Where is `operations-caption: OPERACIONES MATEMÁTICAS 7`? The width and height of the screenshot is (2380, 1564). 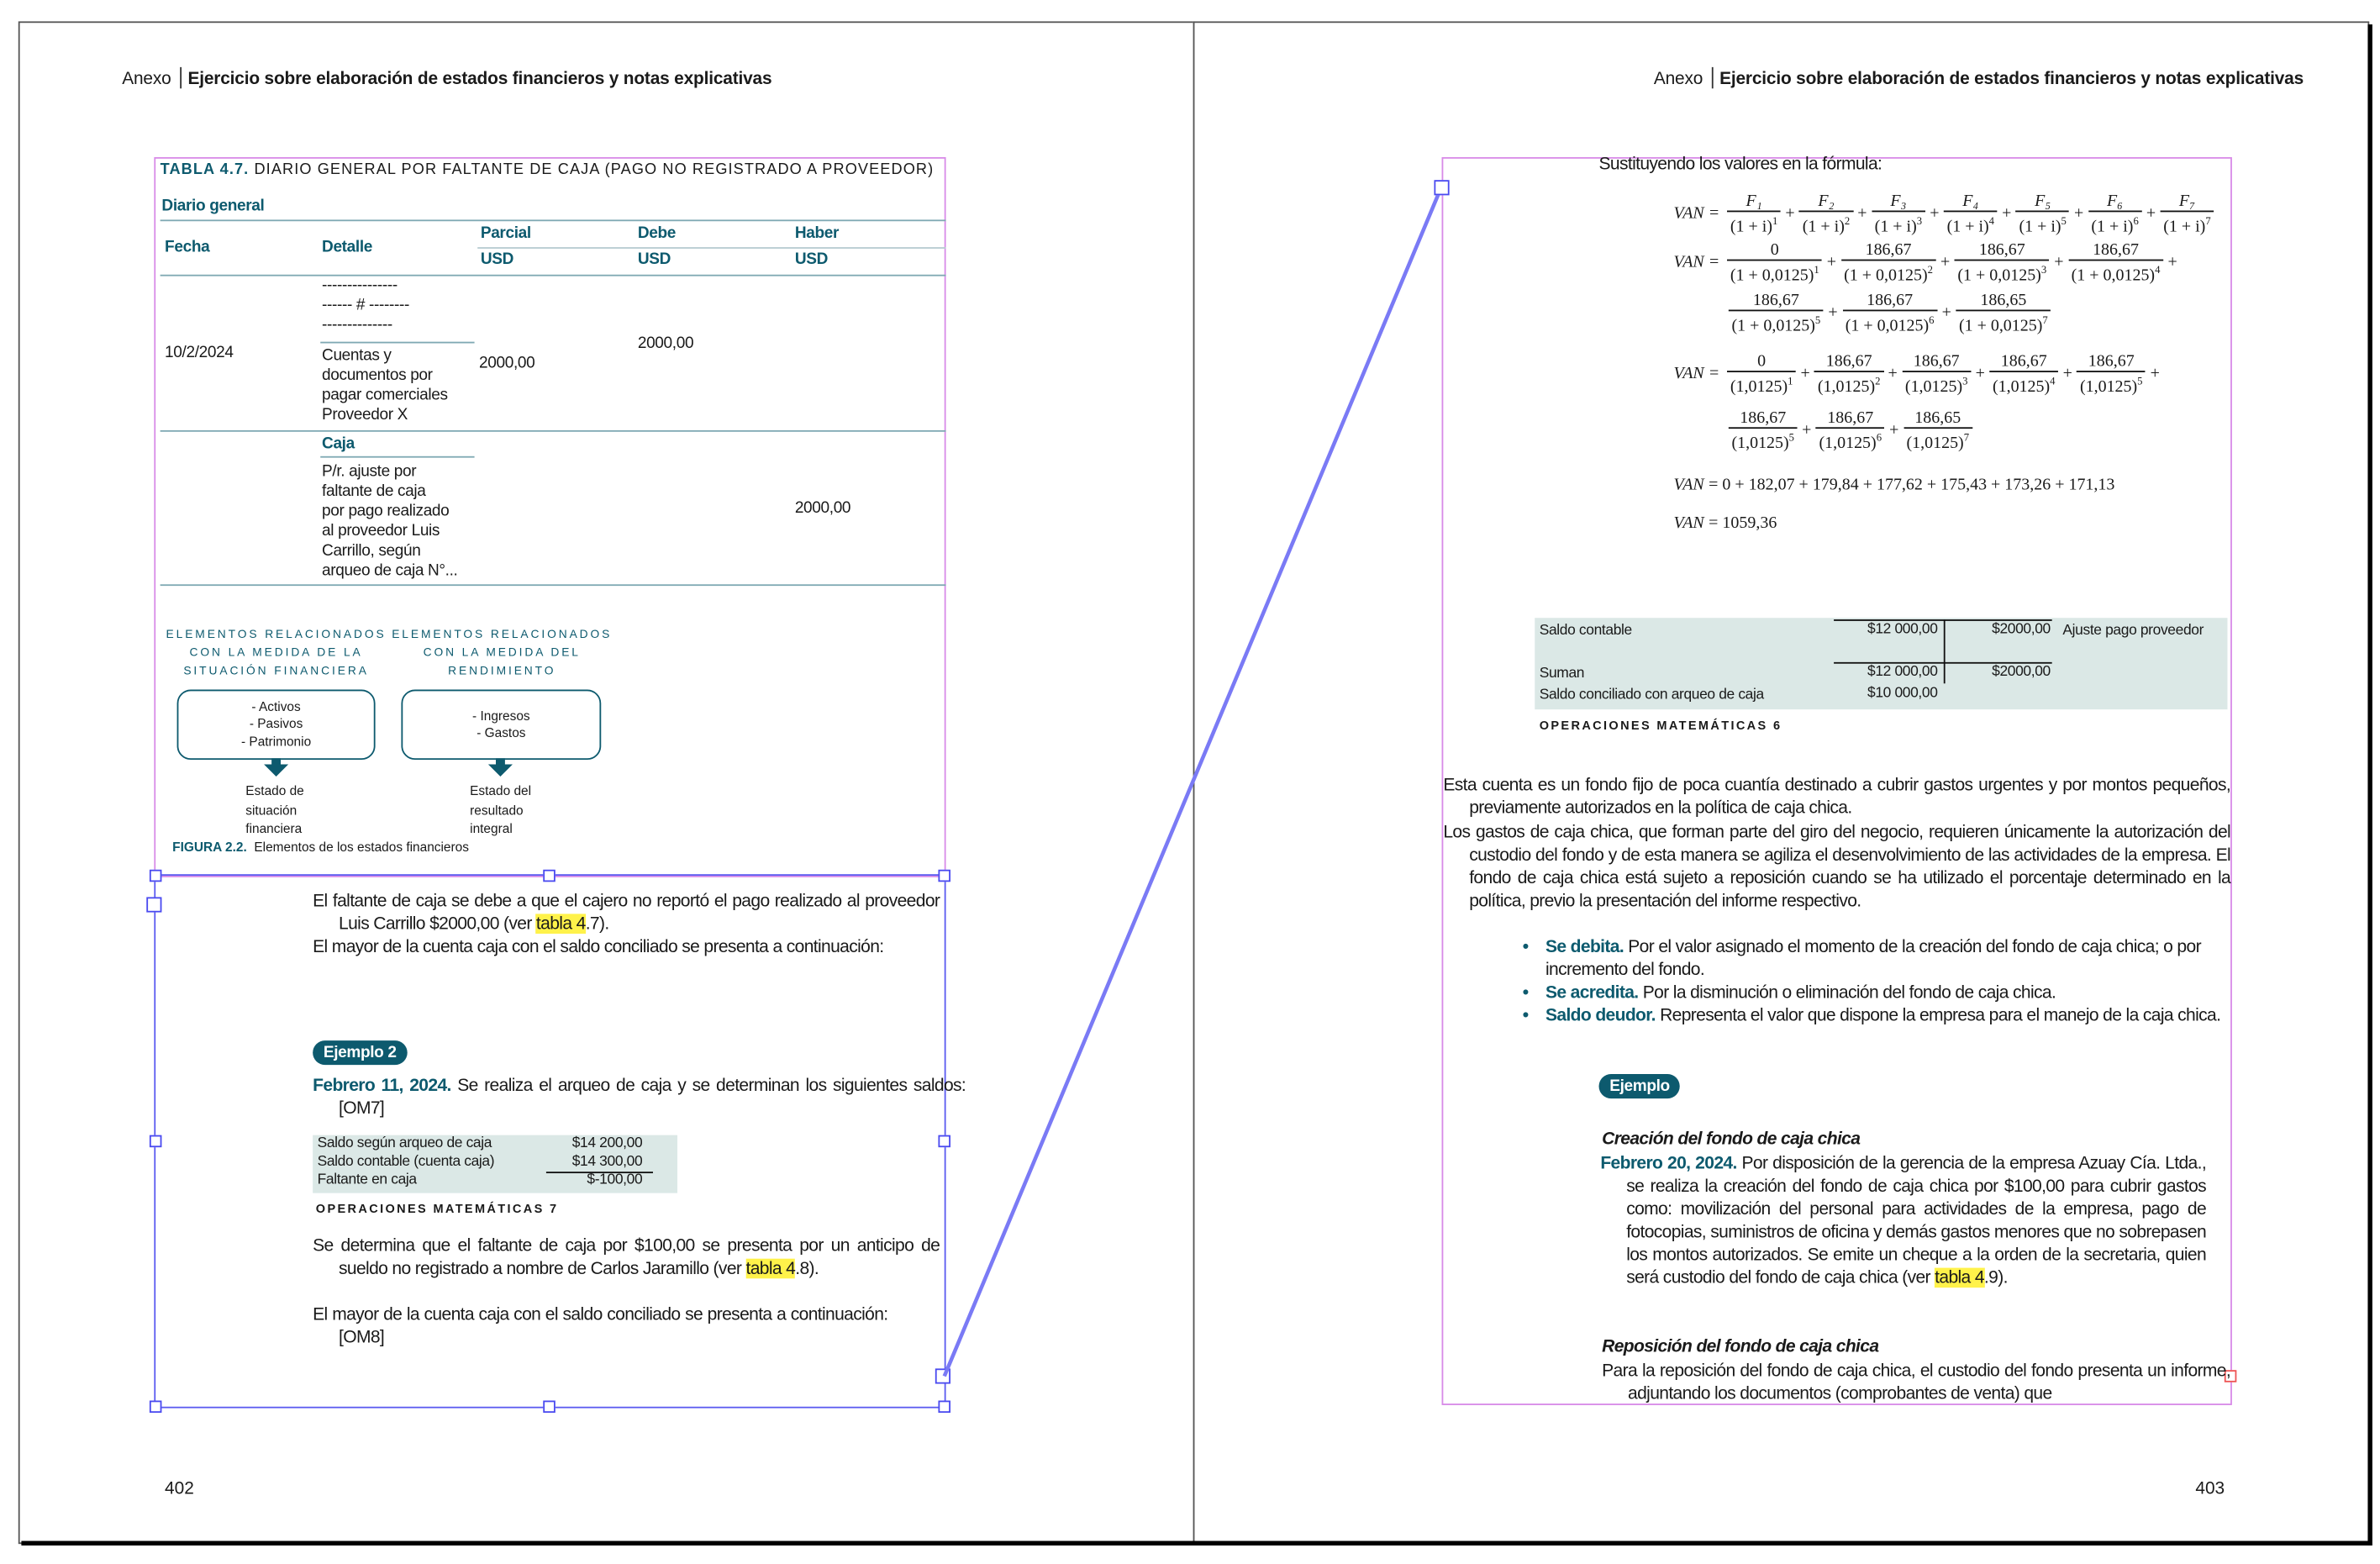 operations-caption: OPERACIONES MATEMÁTICAS 7 is located at coordinates (437, 1209).